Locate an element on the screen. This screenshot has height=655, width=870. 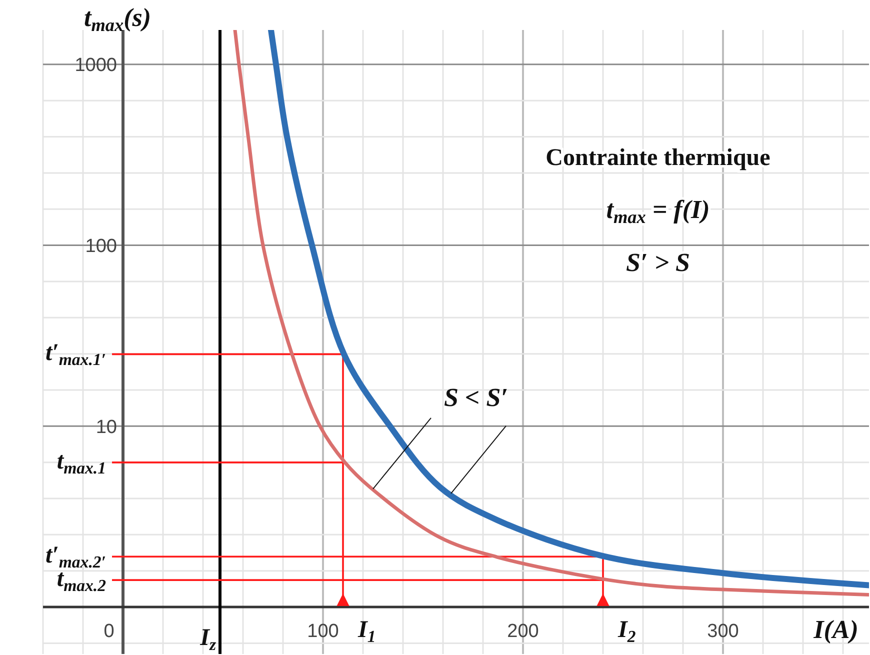
annotation: Contrainte thermique is located at coordinates (658, 158).